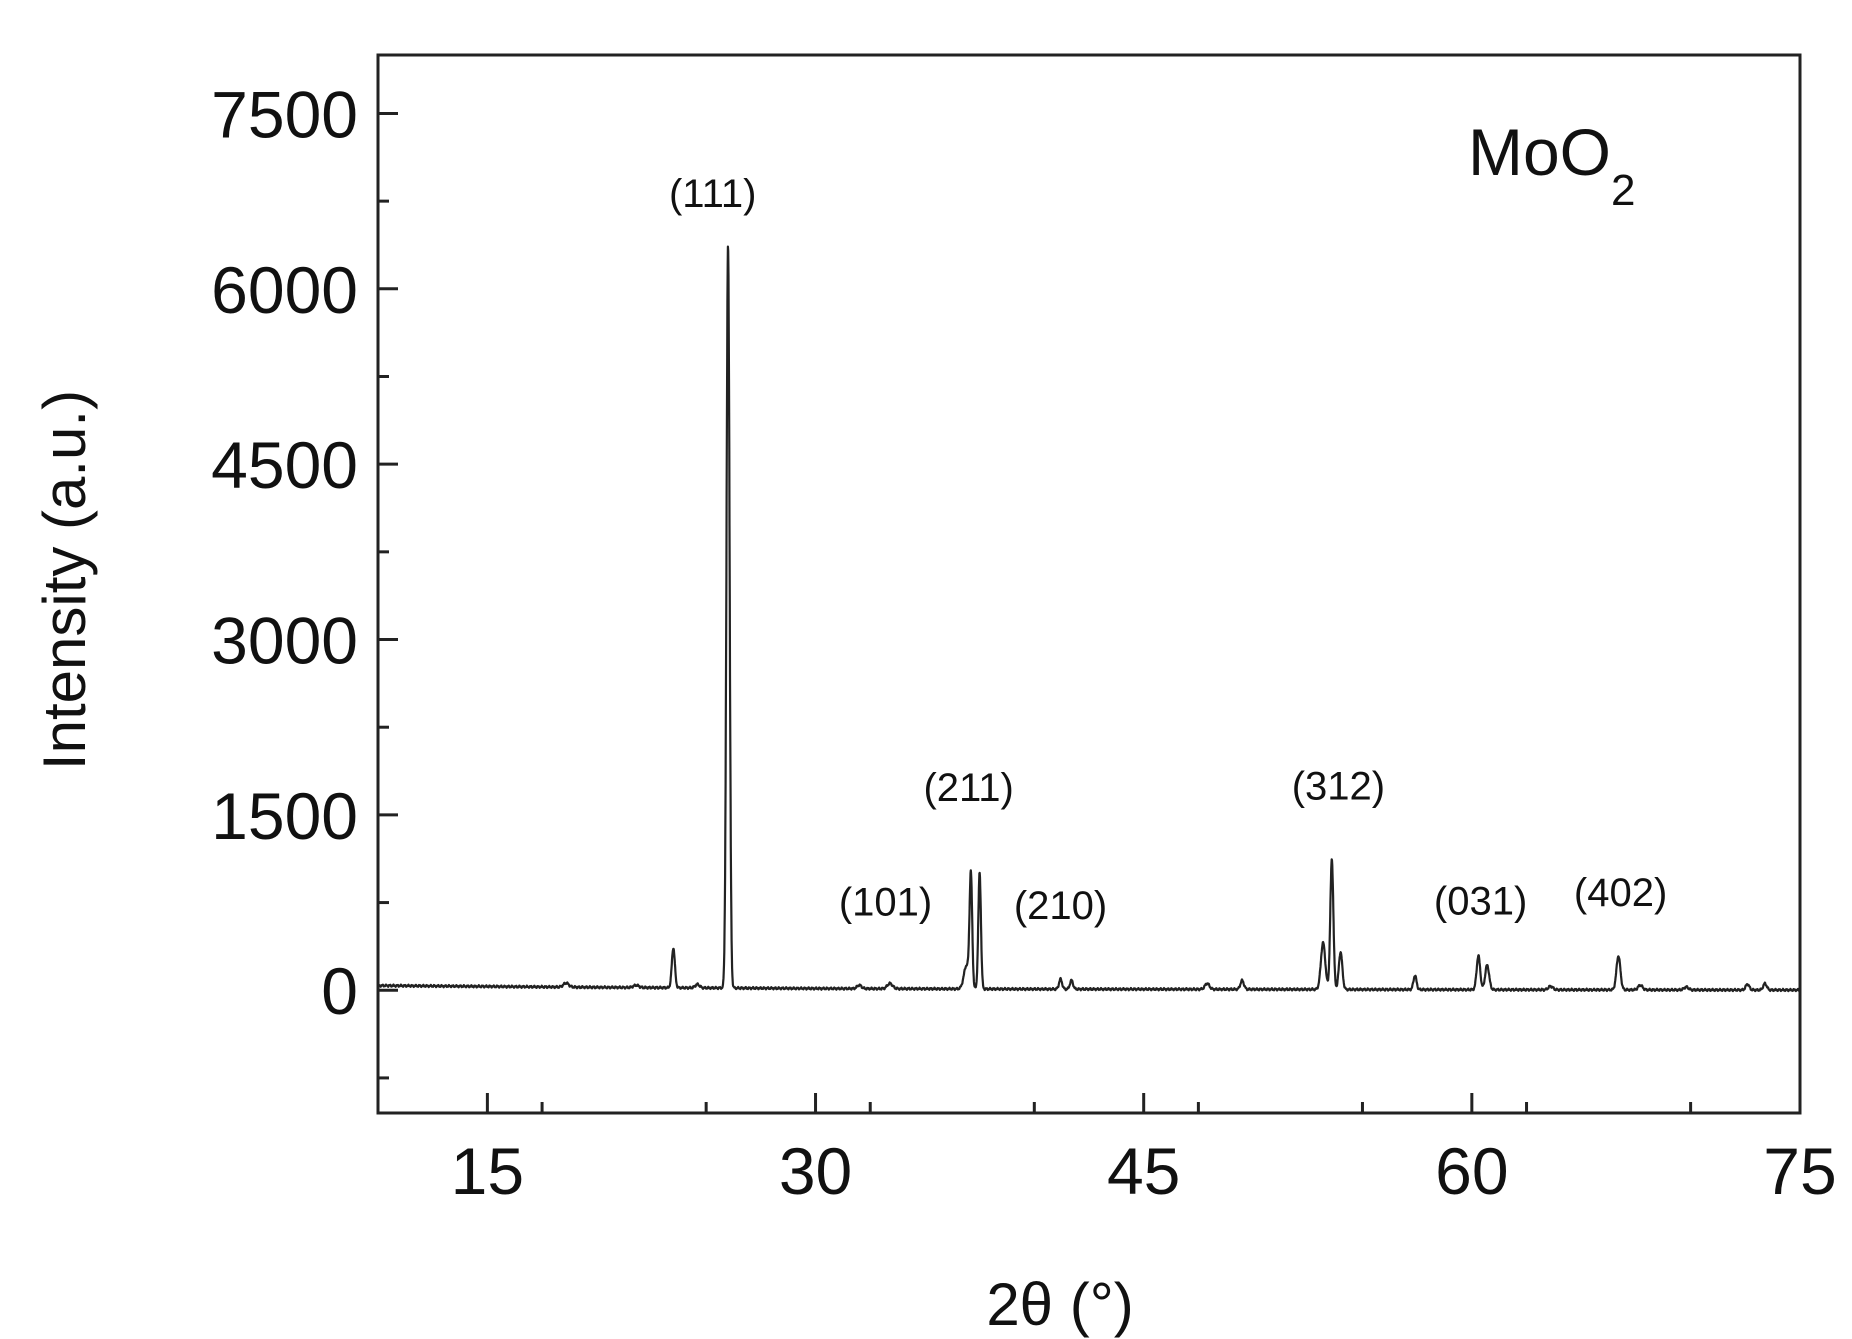 The height and width of the screenshot is (1339, 1852). What do you see at coordinates (284, 552) in the screenshot?
I see `y-tick-labels: 0 1500 3000 4500 6000 7500` at bounding box center [284, 552].